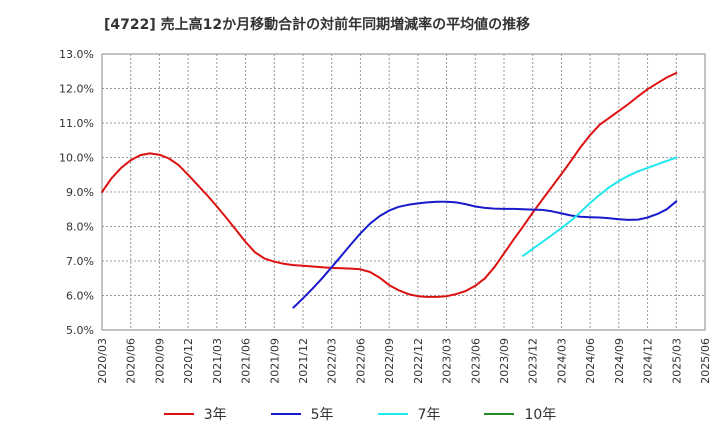  Describe the element at coordinates (540, 415) in the screenshot. I see `legend-label: 10年` at that location.